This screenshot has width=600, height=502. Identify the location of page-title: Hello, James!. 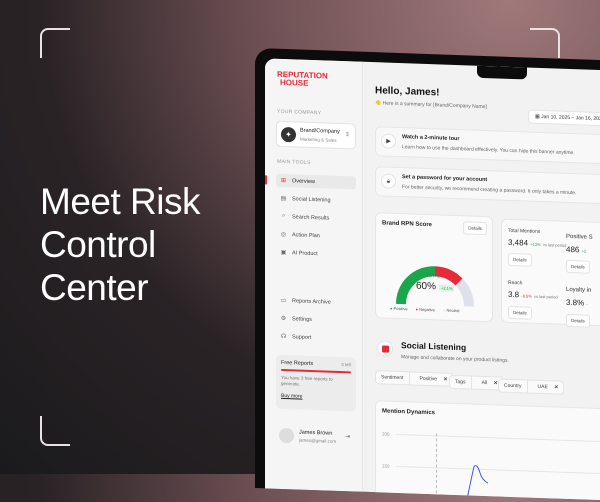
(407, 92).